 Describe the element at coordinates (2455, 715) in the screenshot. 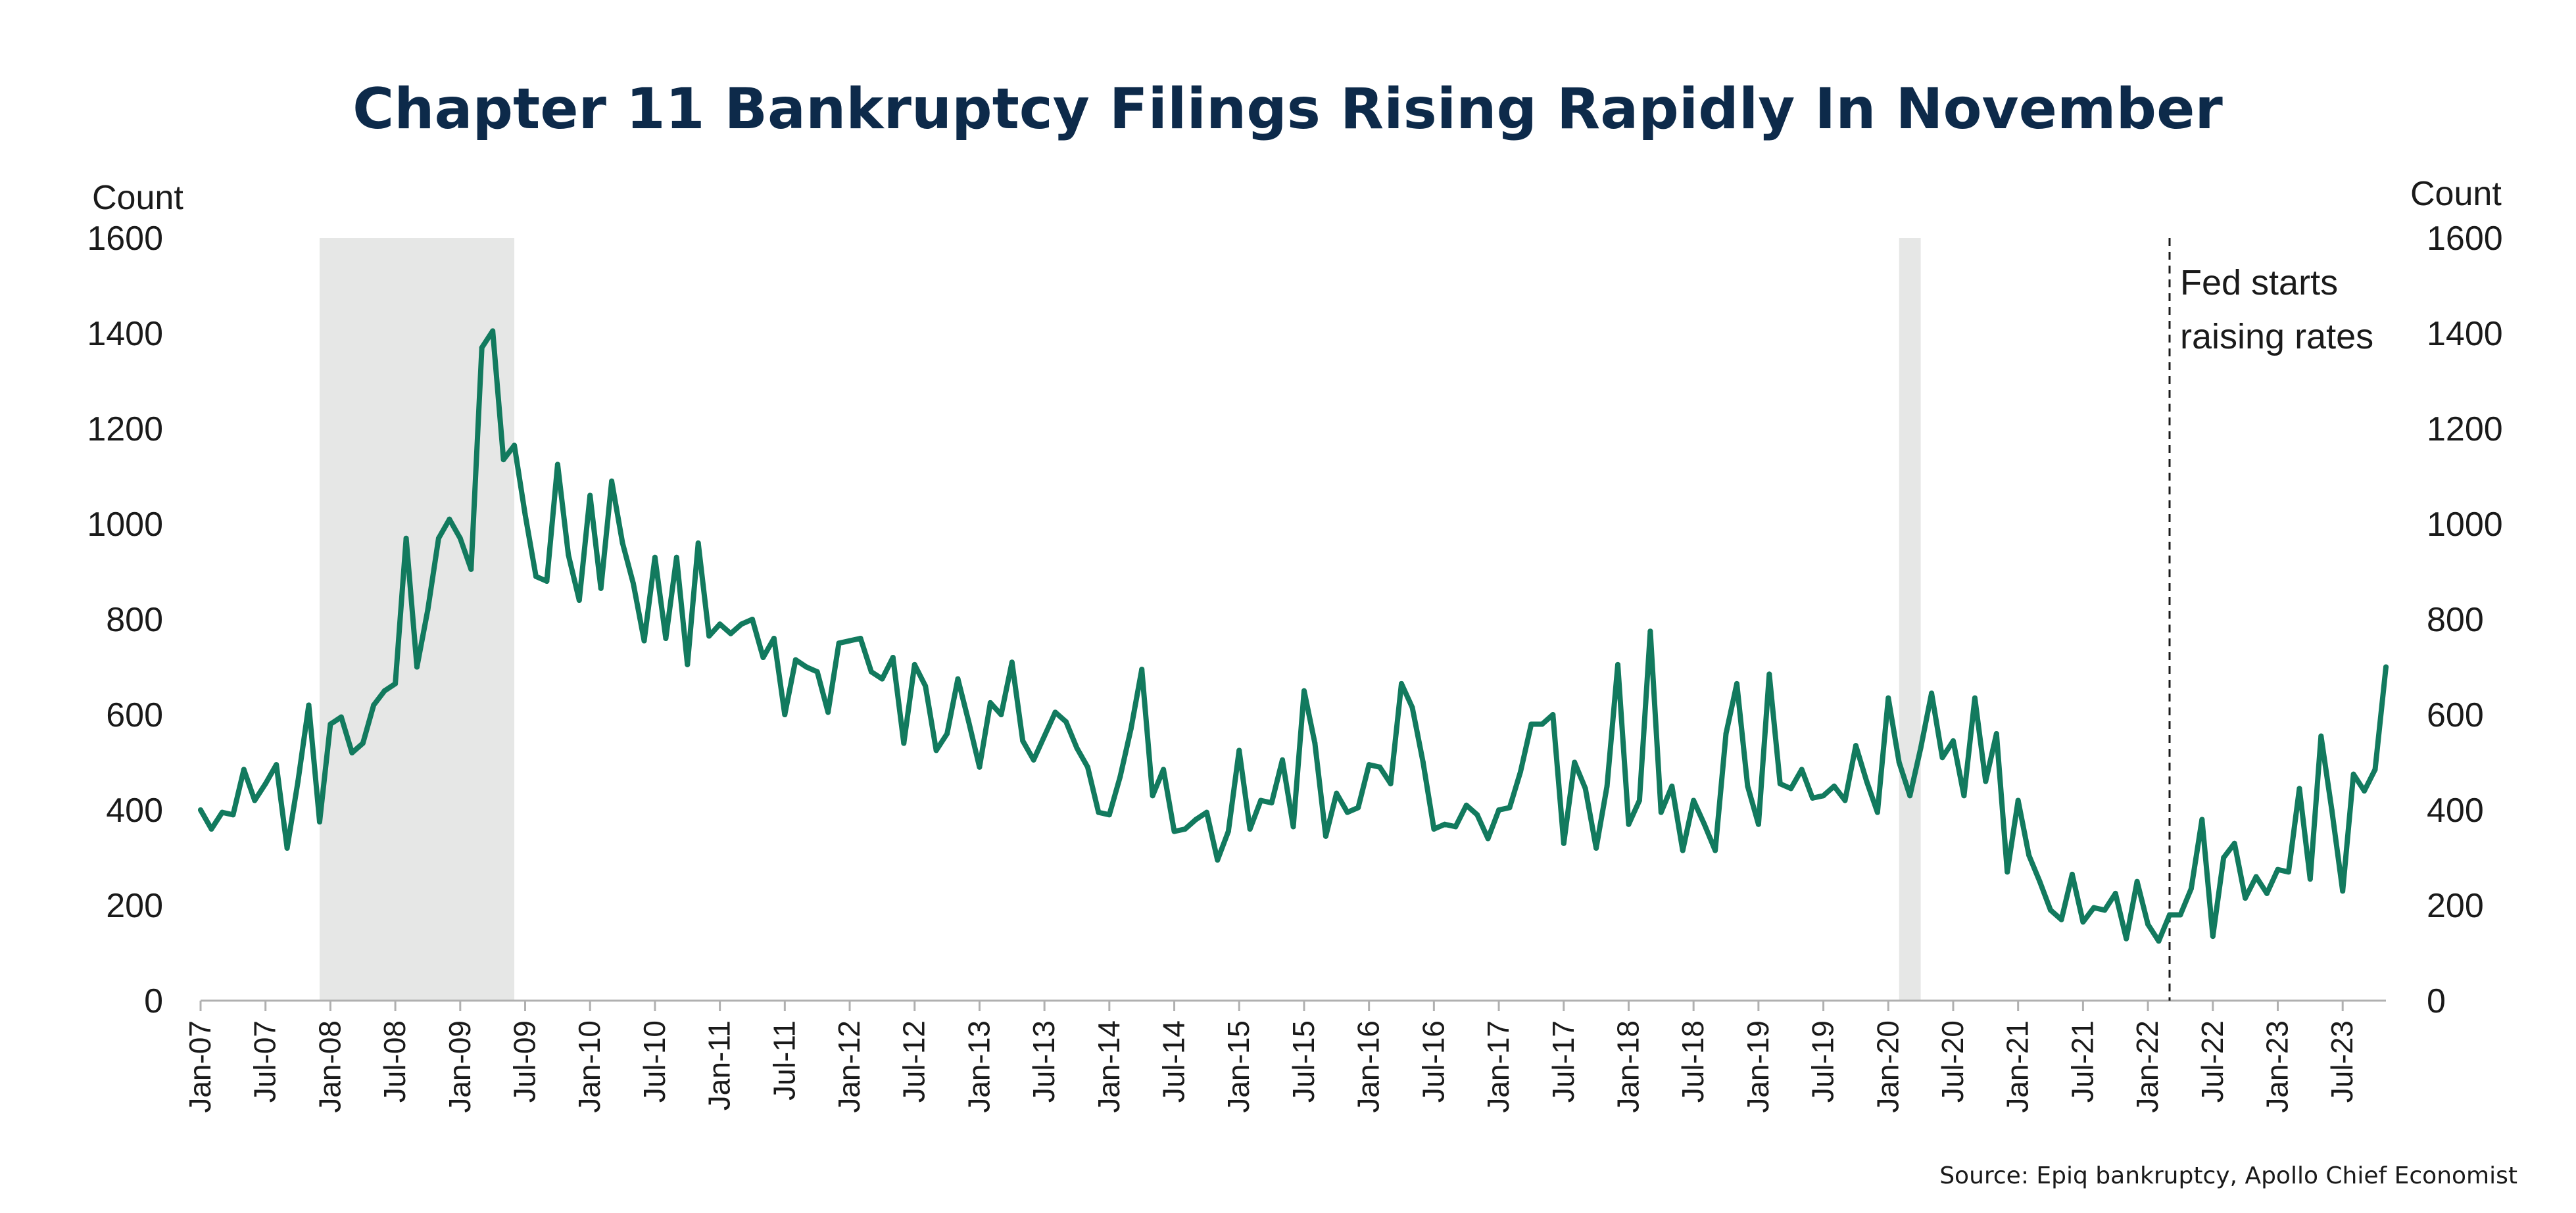

I see `y-tick-label-right: 600` at that location.